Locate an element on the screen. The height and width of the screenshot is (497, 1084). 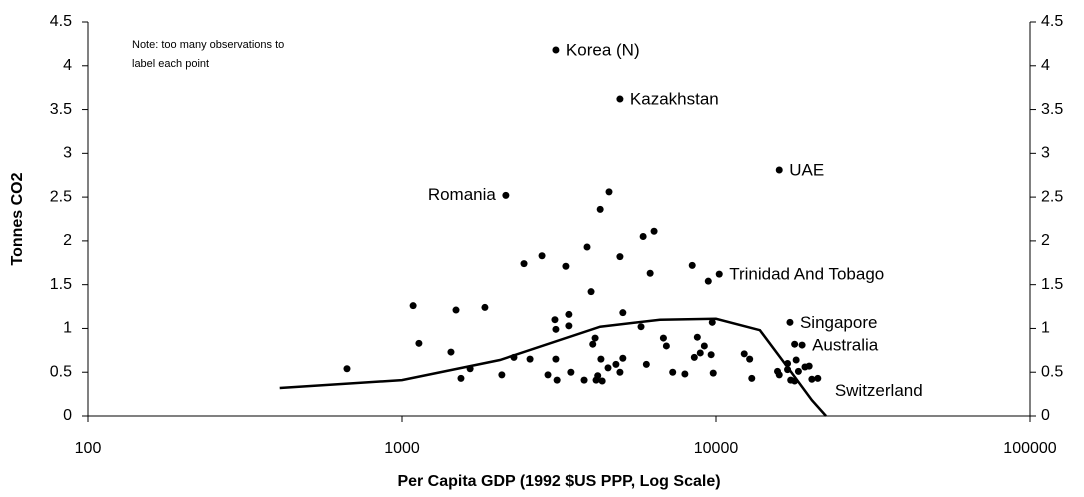
y-axis-title: Tonnes CO2 is located at coordinates (17, 218).